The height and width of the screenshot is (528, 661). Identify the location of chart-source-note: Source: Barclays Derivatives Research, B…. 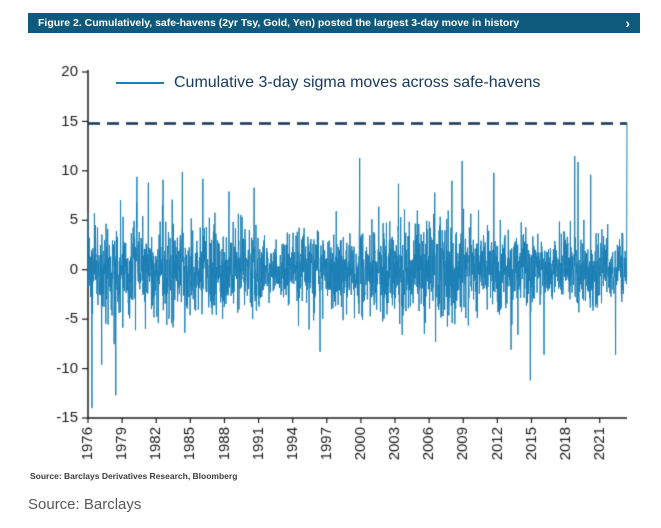
(134, 476).